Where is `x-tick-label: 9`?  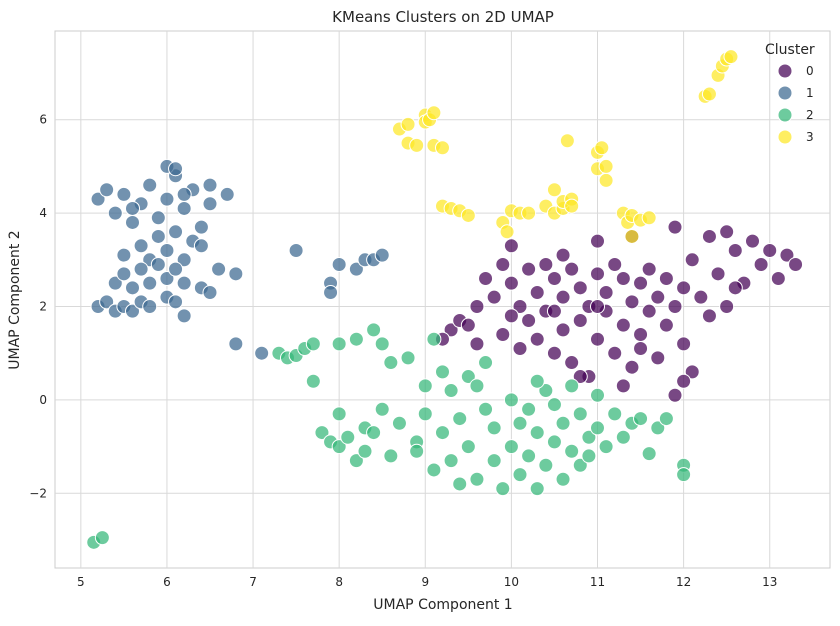 x-tick-label: 9 is located at coordinates (425, 582).